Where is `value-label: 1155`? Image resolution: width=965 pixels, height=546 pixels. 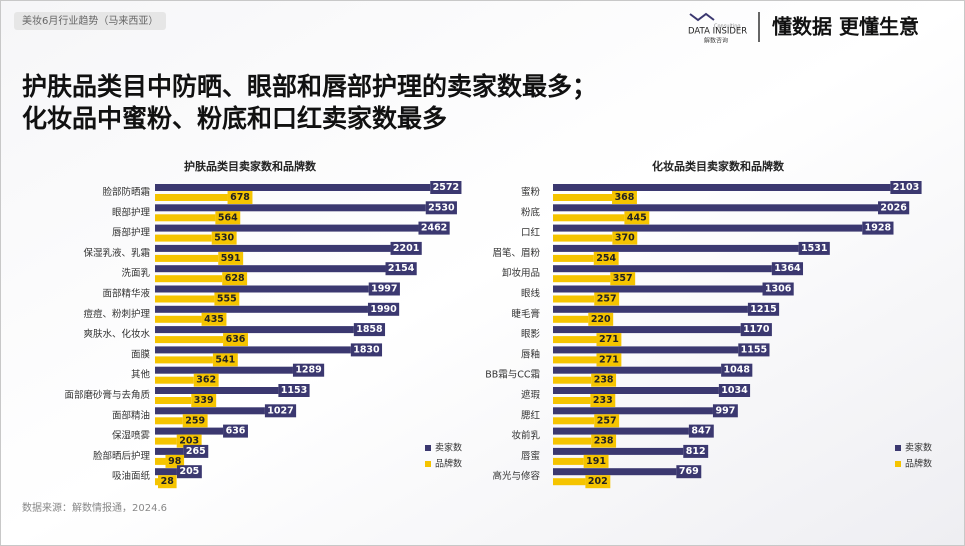
value-label: 1155 is located at coordinates (754, 349).